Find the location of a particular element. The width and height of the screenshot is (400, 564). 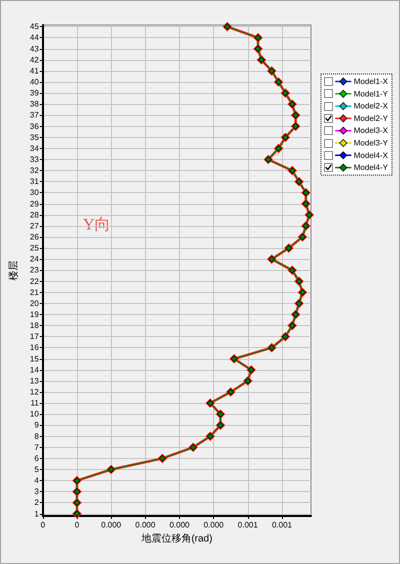

y-tick-label: 25 is located at coordinates (35, 248).